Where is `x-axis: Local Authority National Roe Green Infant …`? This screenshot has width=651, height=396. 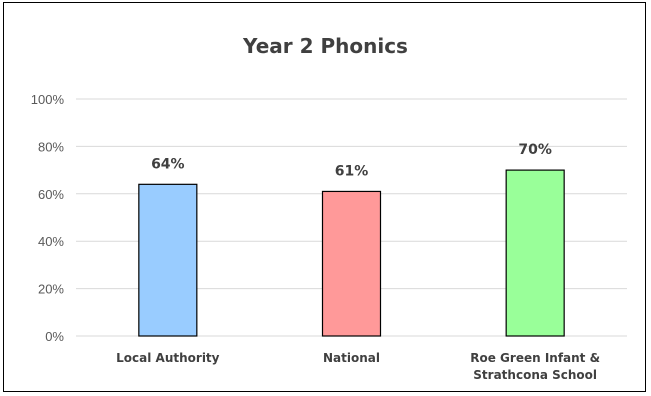
x-axis: Local Authority National Roe Green Infant … is located at coordinates (358, 366).